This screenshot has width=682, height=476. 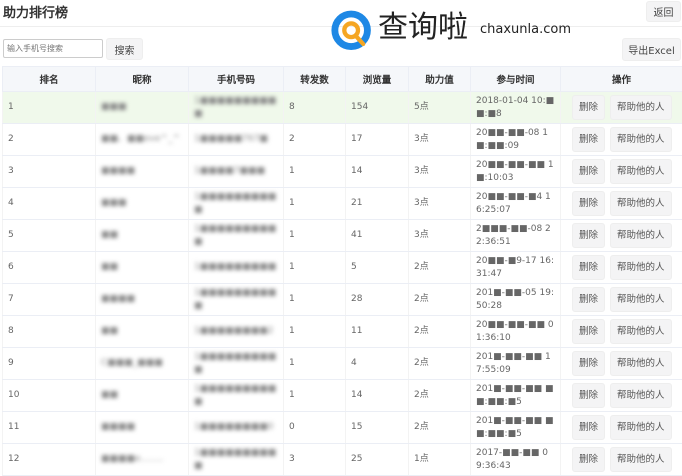 What do you see at coordinates (352, 32) in the screenshot?
I see `magnifier-logo-icon` at bounding box center [352, 32].